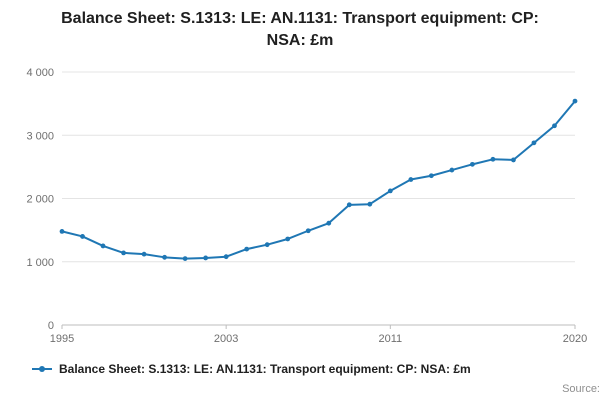 The height and width of the screenshot is (400, 600). I want to click on y-tick-label: 2 000, so click(40, 200).